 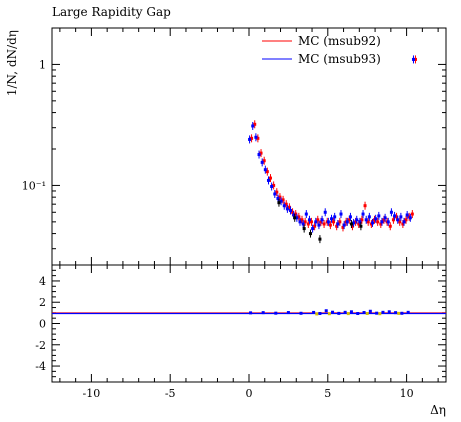 What do you see at coordinates (42, 281) in the screenshot?
I see `ratio-y-tick-label: 4` at bounding box center [42, 281].